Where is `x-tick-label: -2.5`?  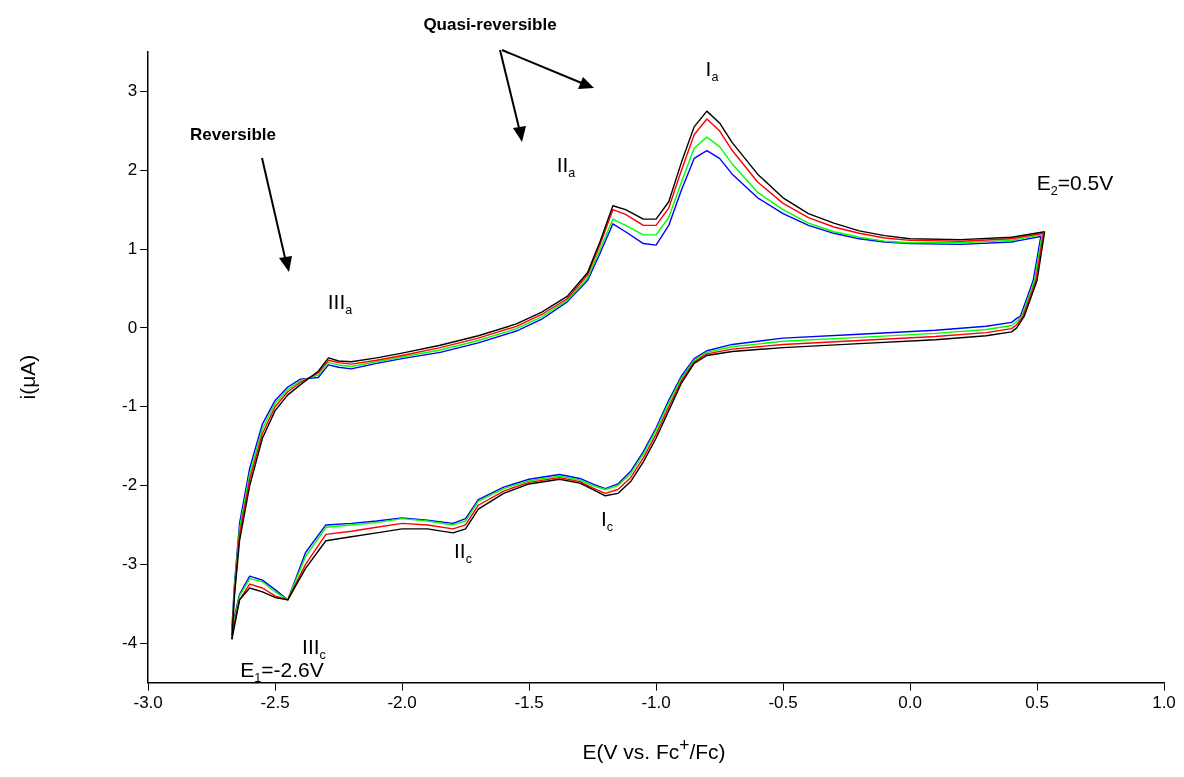
x-tick-label: -2.5 is located at coordinates (275, 703).